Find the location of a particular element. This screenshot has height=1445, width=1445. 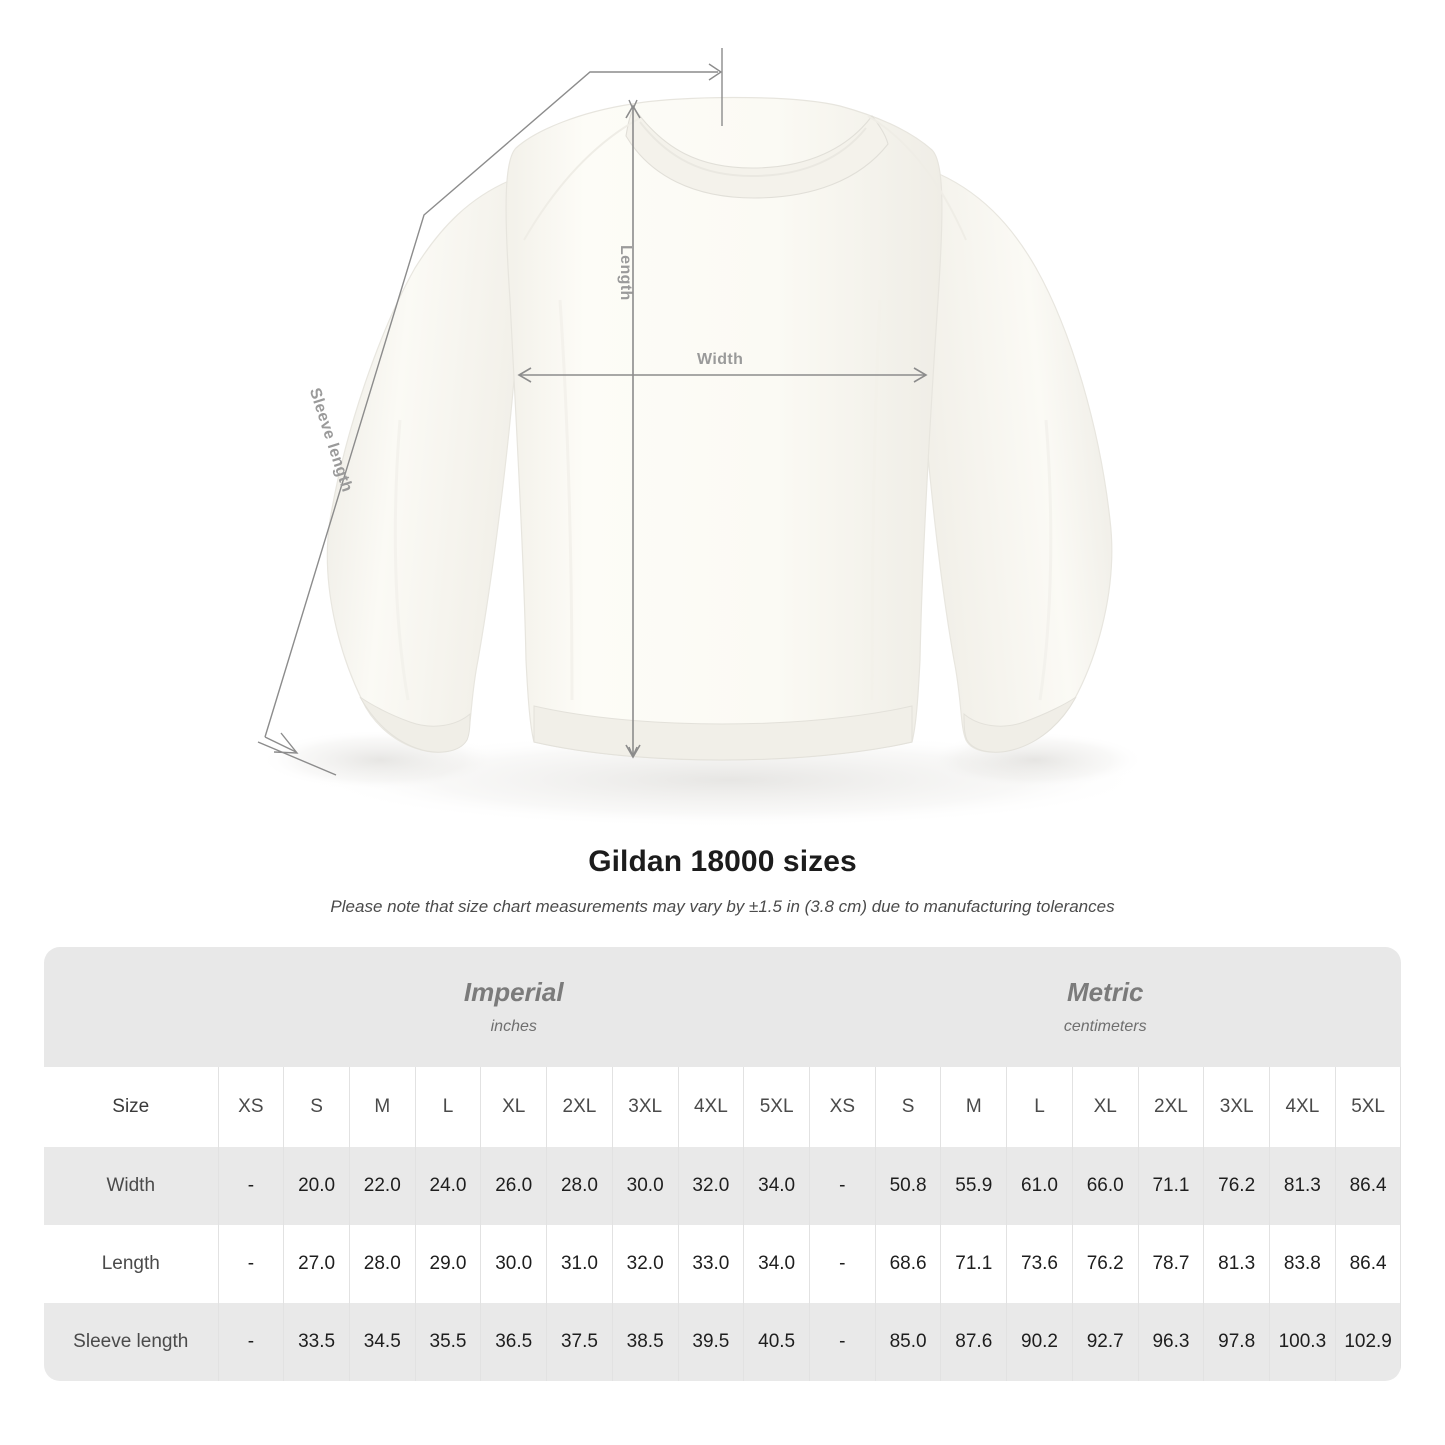

cell-width-imperial-4XL: 32.0 is located at coordinates (711, 1186).